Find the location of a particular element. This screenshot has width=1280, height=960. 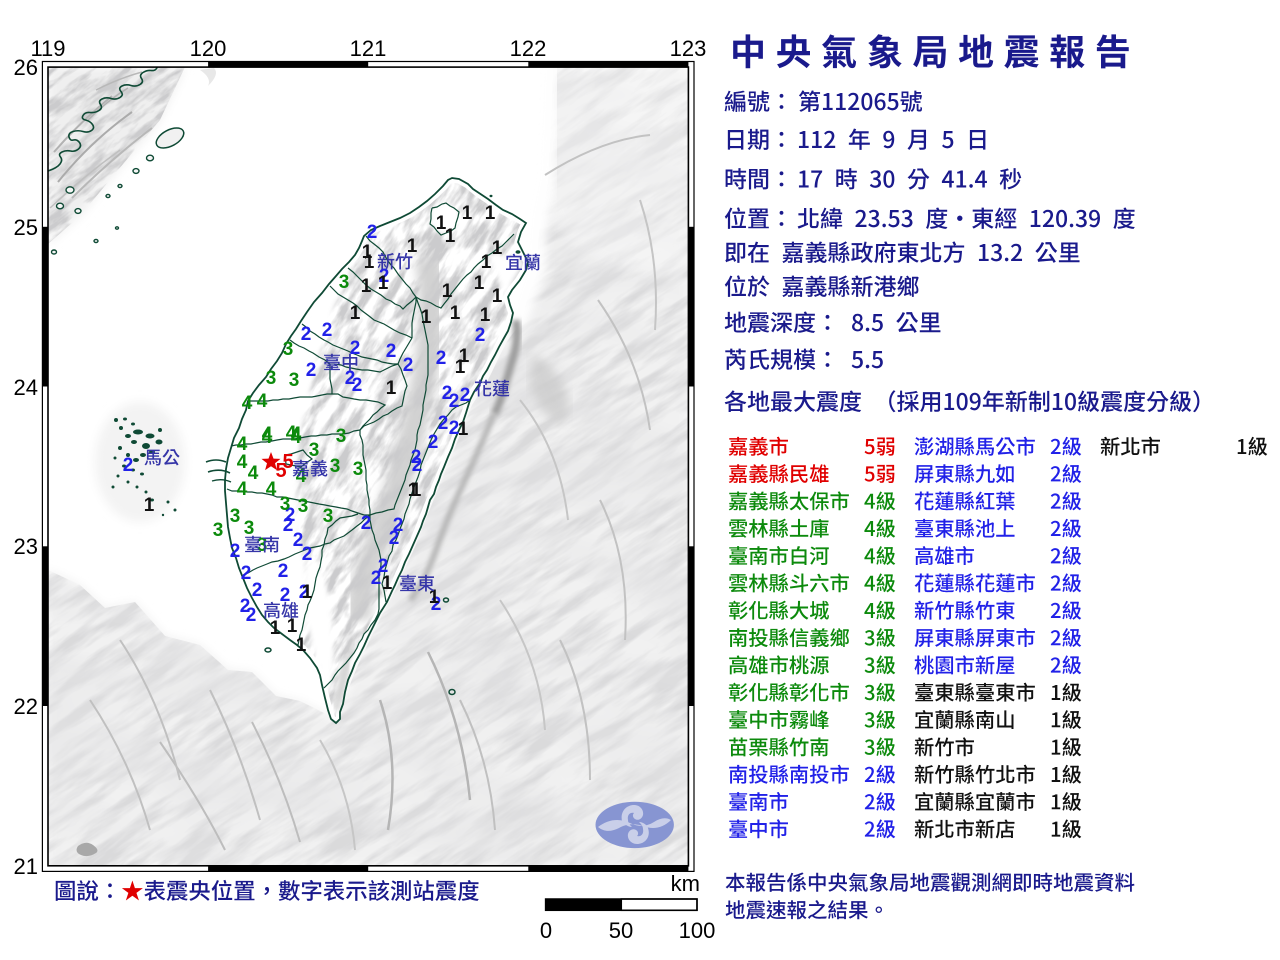

svg-text: 122 is located at coordinates (528, 48).